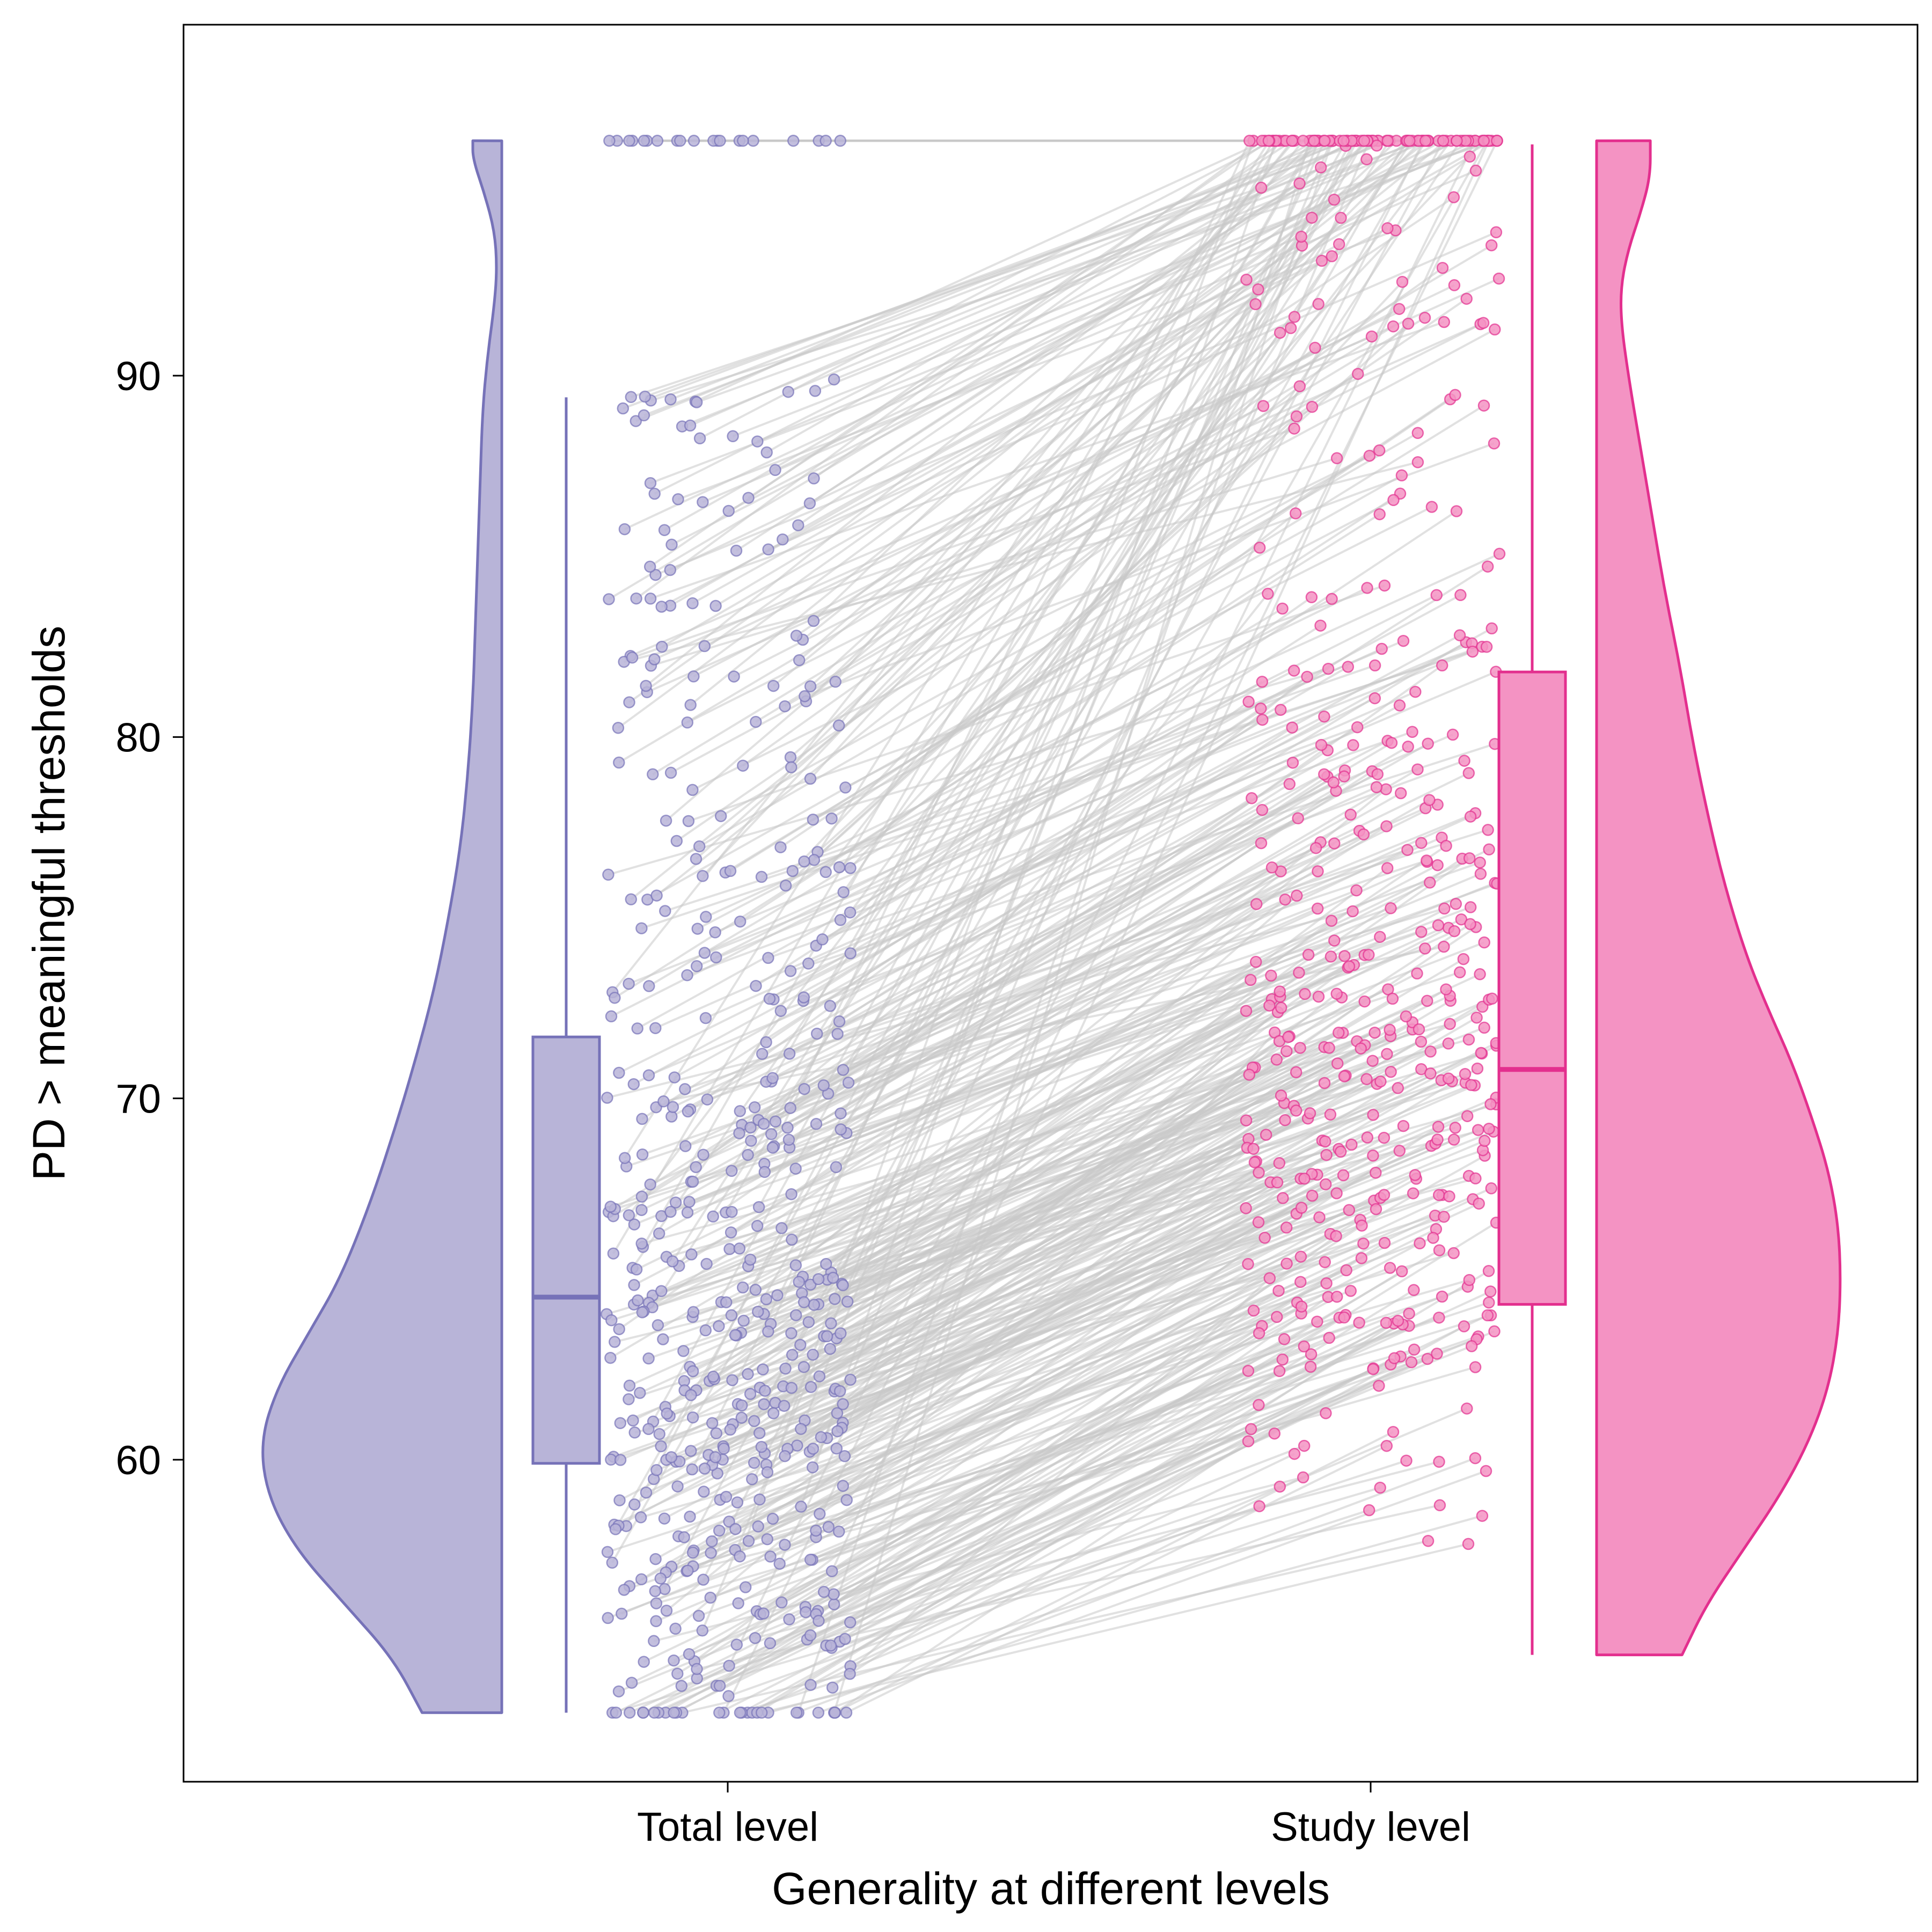 The height and width of the screenshot is (1932, 1932). I want to click on density-cloud-total, so click(382, 926).